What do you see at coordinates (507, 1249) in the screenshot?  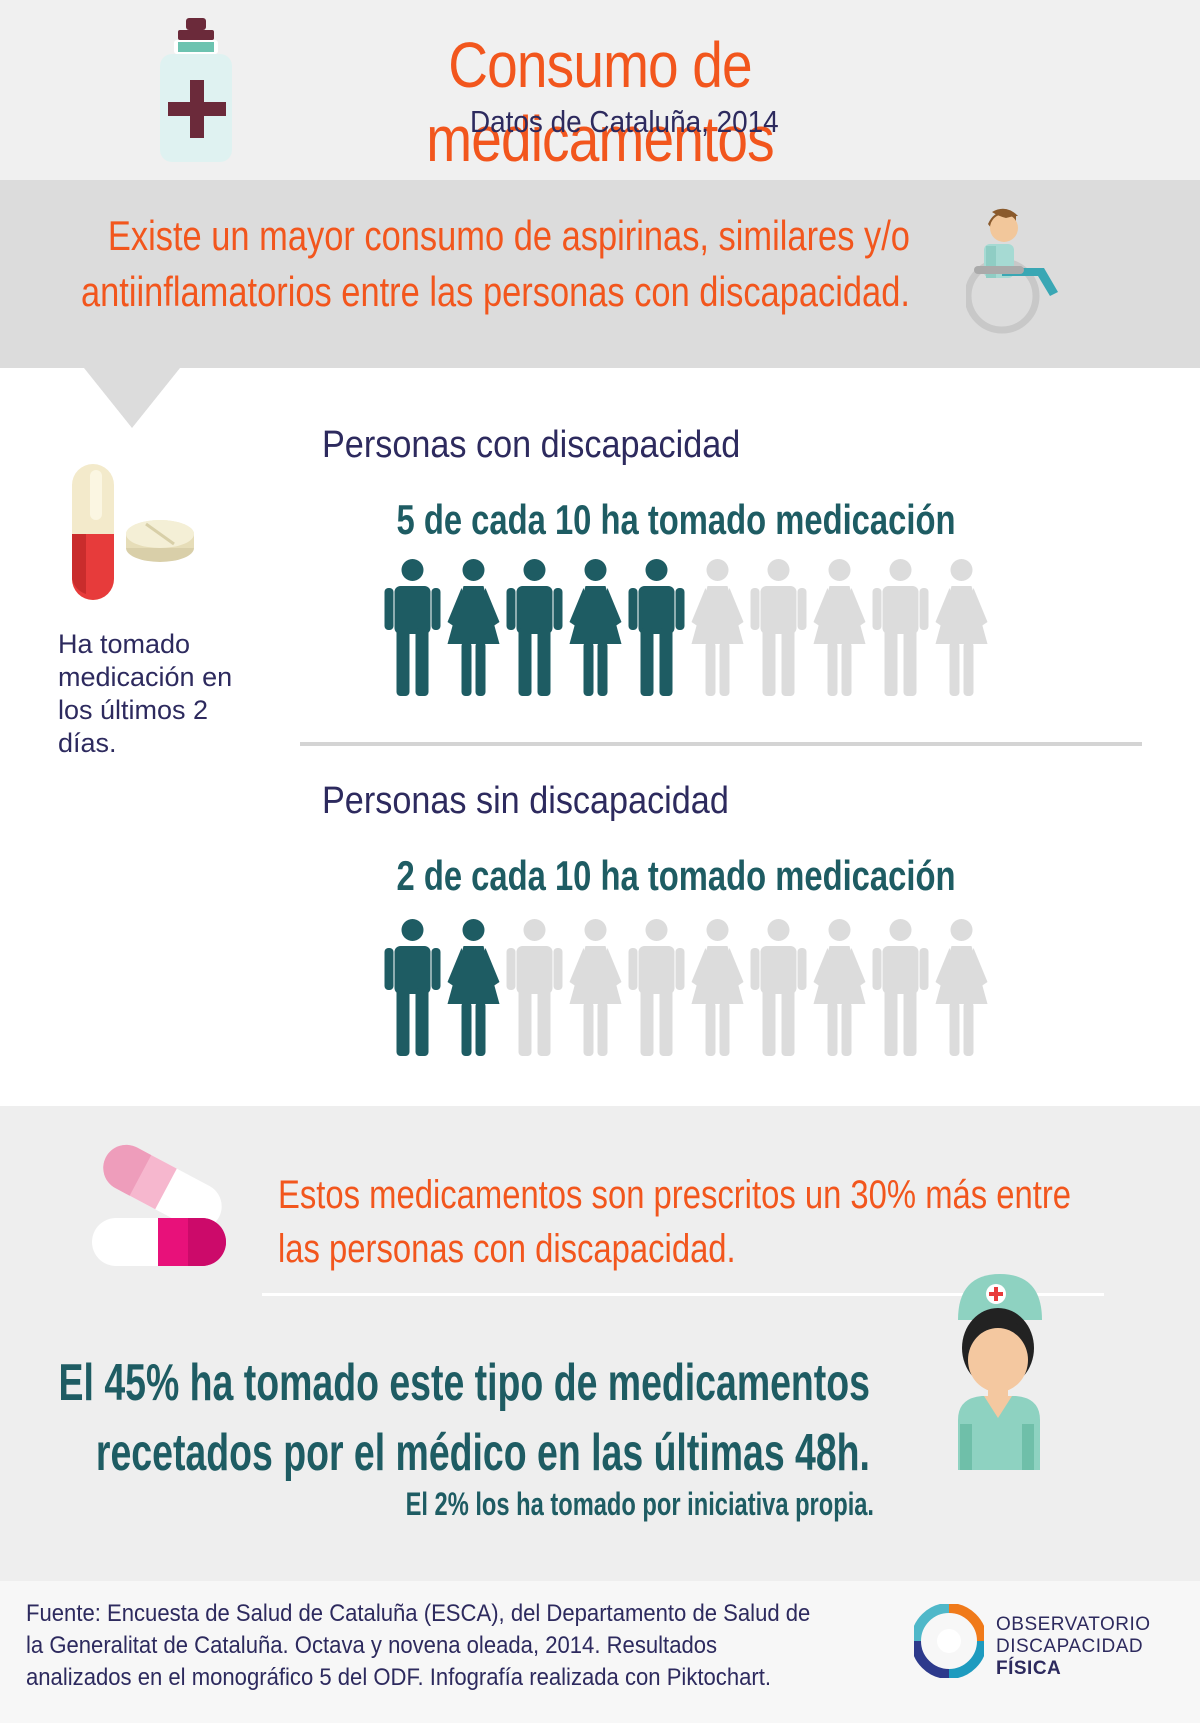 I see `prescribed-line-2: las personas con discapacidad.` at bounding box center [507, 1249].